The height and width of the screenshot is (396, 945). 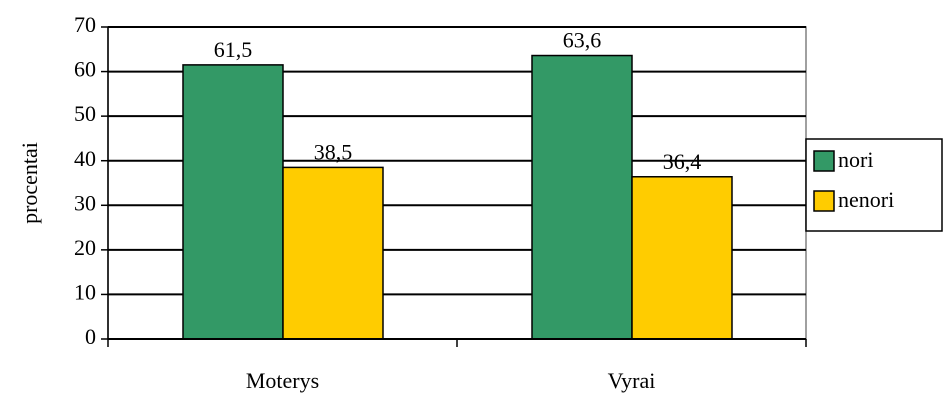 What do you see at coordinates (90, 336) in the screenshot?
I see `y-tick-label: 0` at bounding box center [90, 336].